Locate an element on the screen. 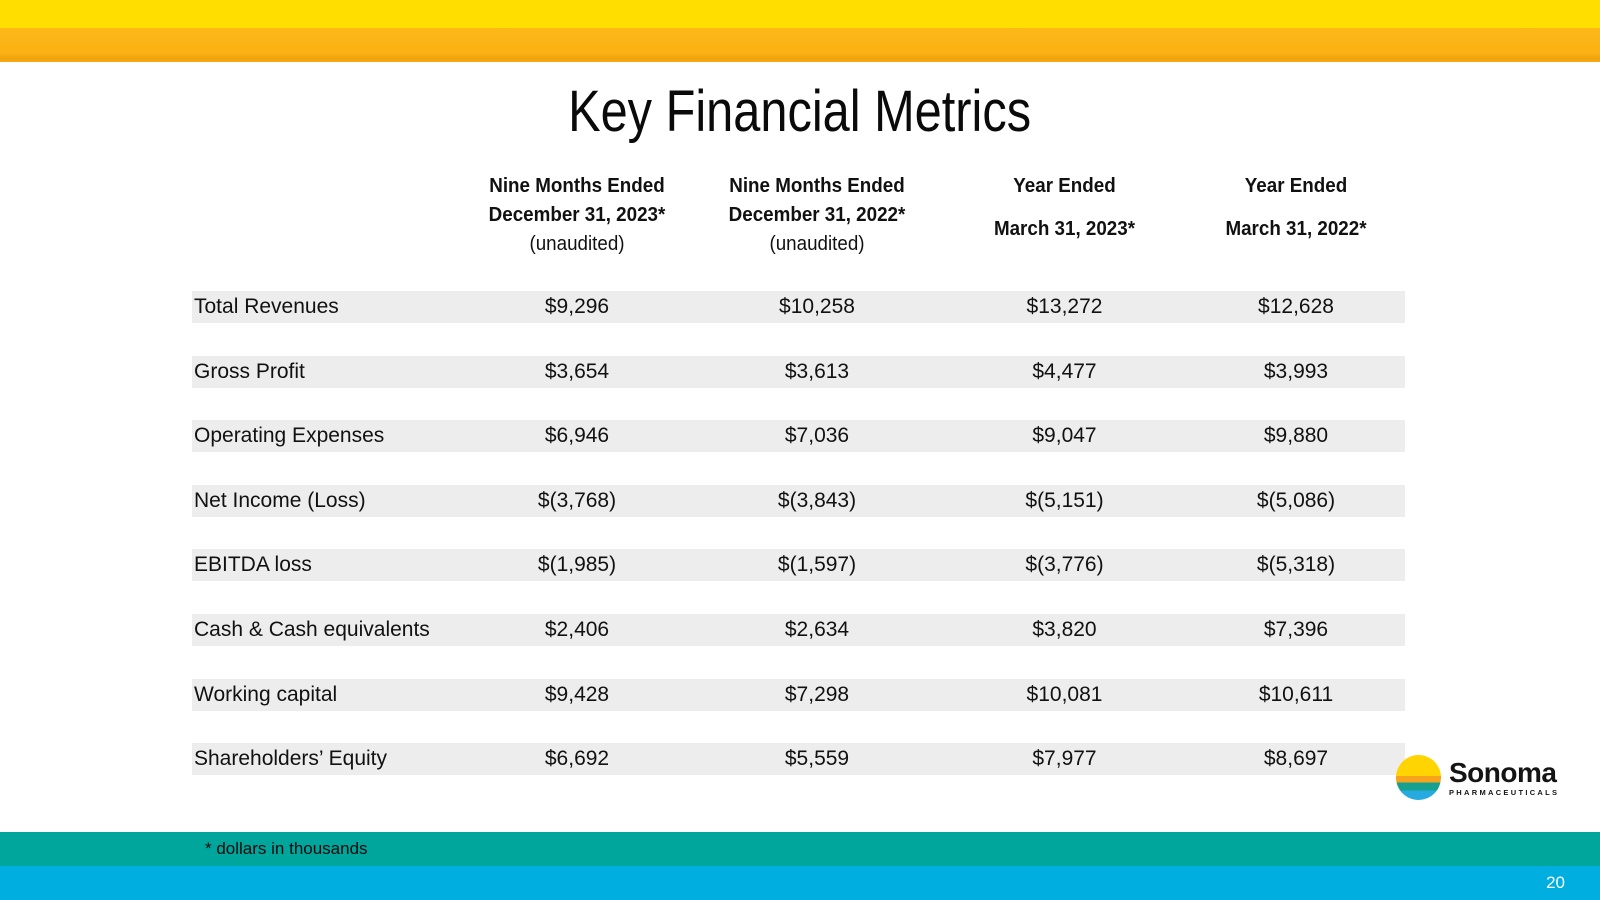  row-label: Working capital is located at coordinates (266, 694).